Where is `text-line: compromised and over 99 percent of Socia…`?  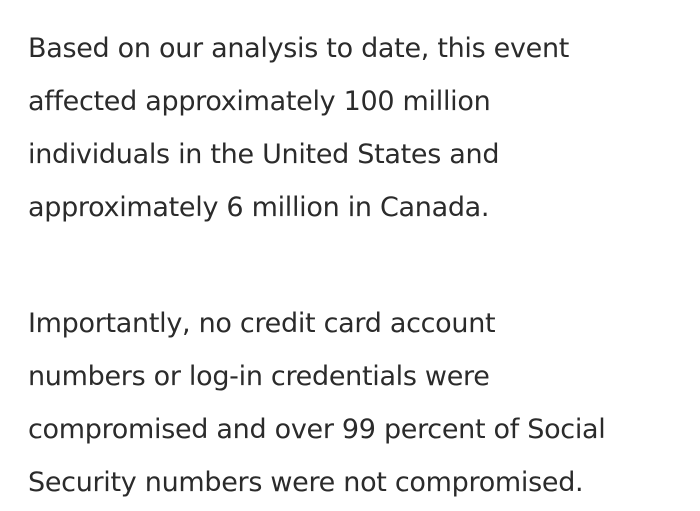
text-line: compromised and over 99 percent of Socia… is located at coordinates (317, 429).